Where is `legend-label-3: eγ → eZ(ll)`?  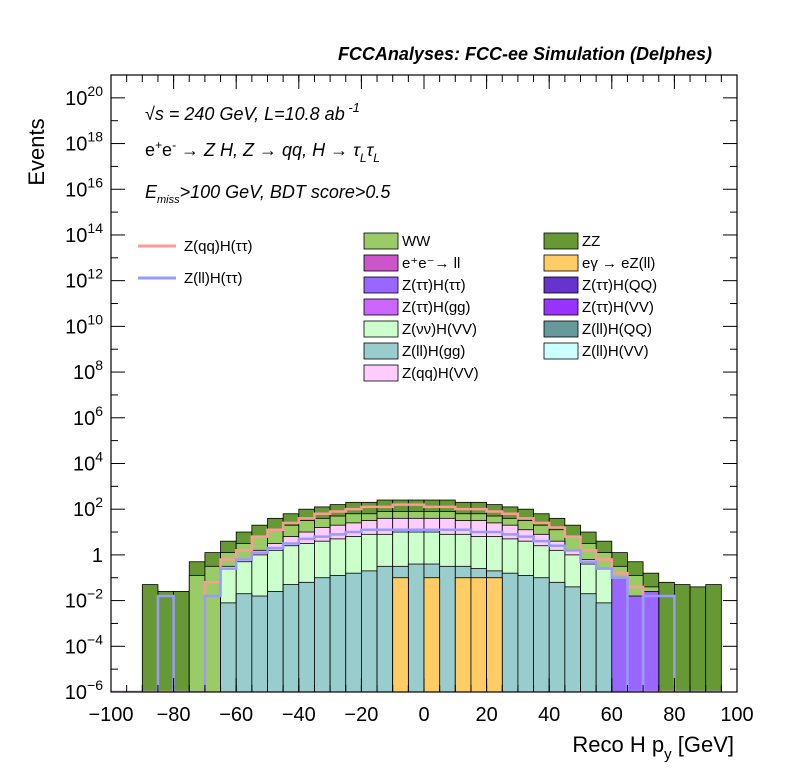
legend-label-3: eγ → eZ(ll) is located at coordinates (618, 263).